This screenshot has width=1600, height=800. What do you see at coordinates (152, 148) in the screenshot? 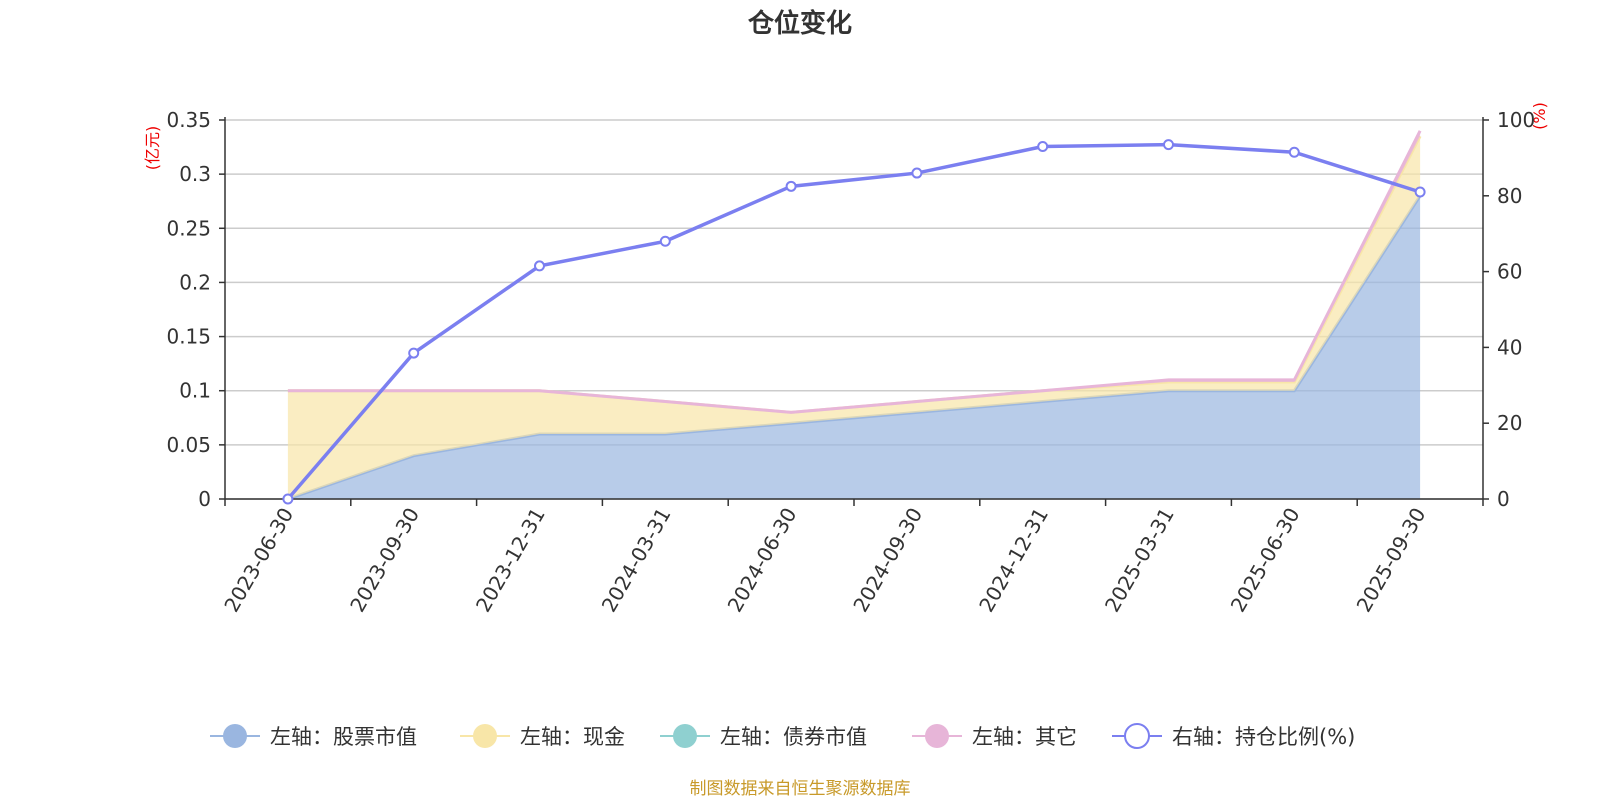
I see `left-axis-unit: (亿元)` at bounding box center [152, 148].